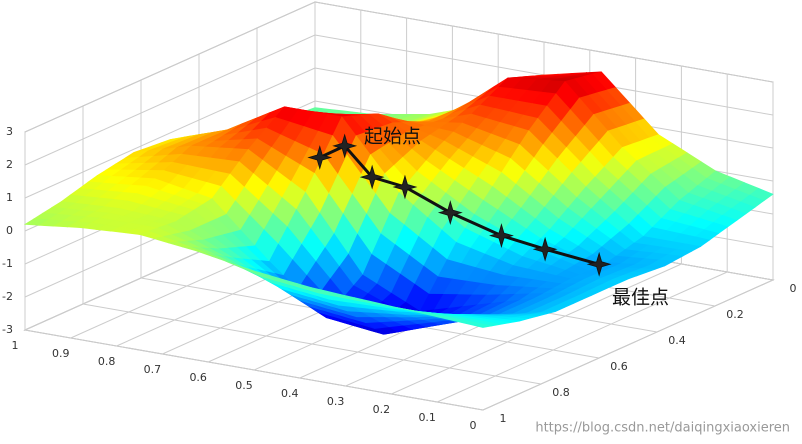  What do you see at coordinates (9, 164) in the screenshot?
I see `z-tick-label: 2` at bounding box center [9, 164].